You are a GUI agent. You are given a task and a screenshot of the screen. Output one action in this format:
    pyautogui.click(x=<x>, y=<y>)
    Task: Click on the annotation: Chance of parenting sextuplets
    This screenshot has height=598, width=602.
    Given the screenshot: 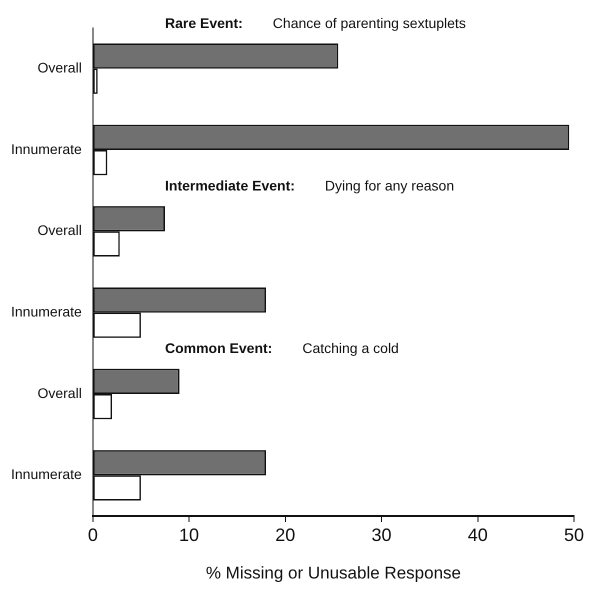 What is the action you would take?
    pyautogui.click(x=369, y=22)
    